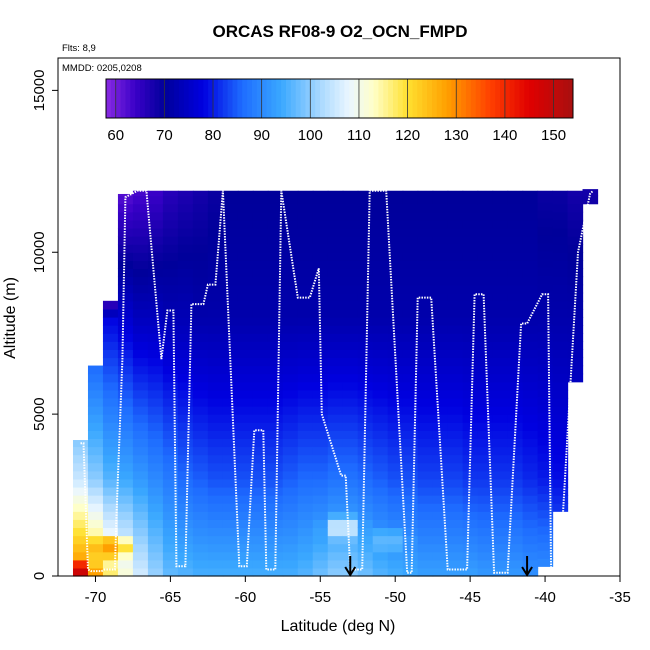 Image resolution: width=650 pixels, height=650 pixels. What do you see at coordinates (213, 135) in the screenshot?
I see `colorbar-tick-label: 80` at bounding box center [213, 135].